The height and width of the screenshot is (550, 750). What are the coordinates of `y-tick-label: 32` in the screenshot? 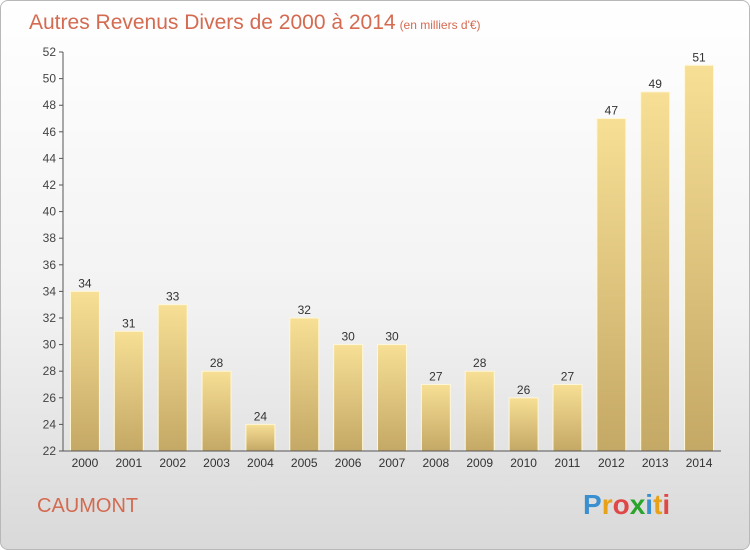 It's located at (50, 318).